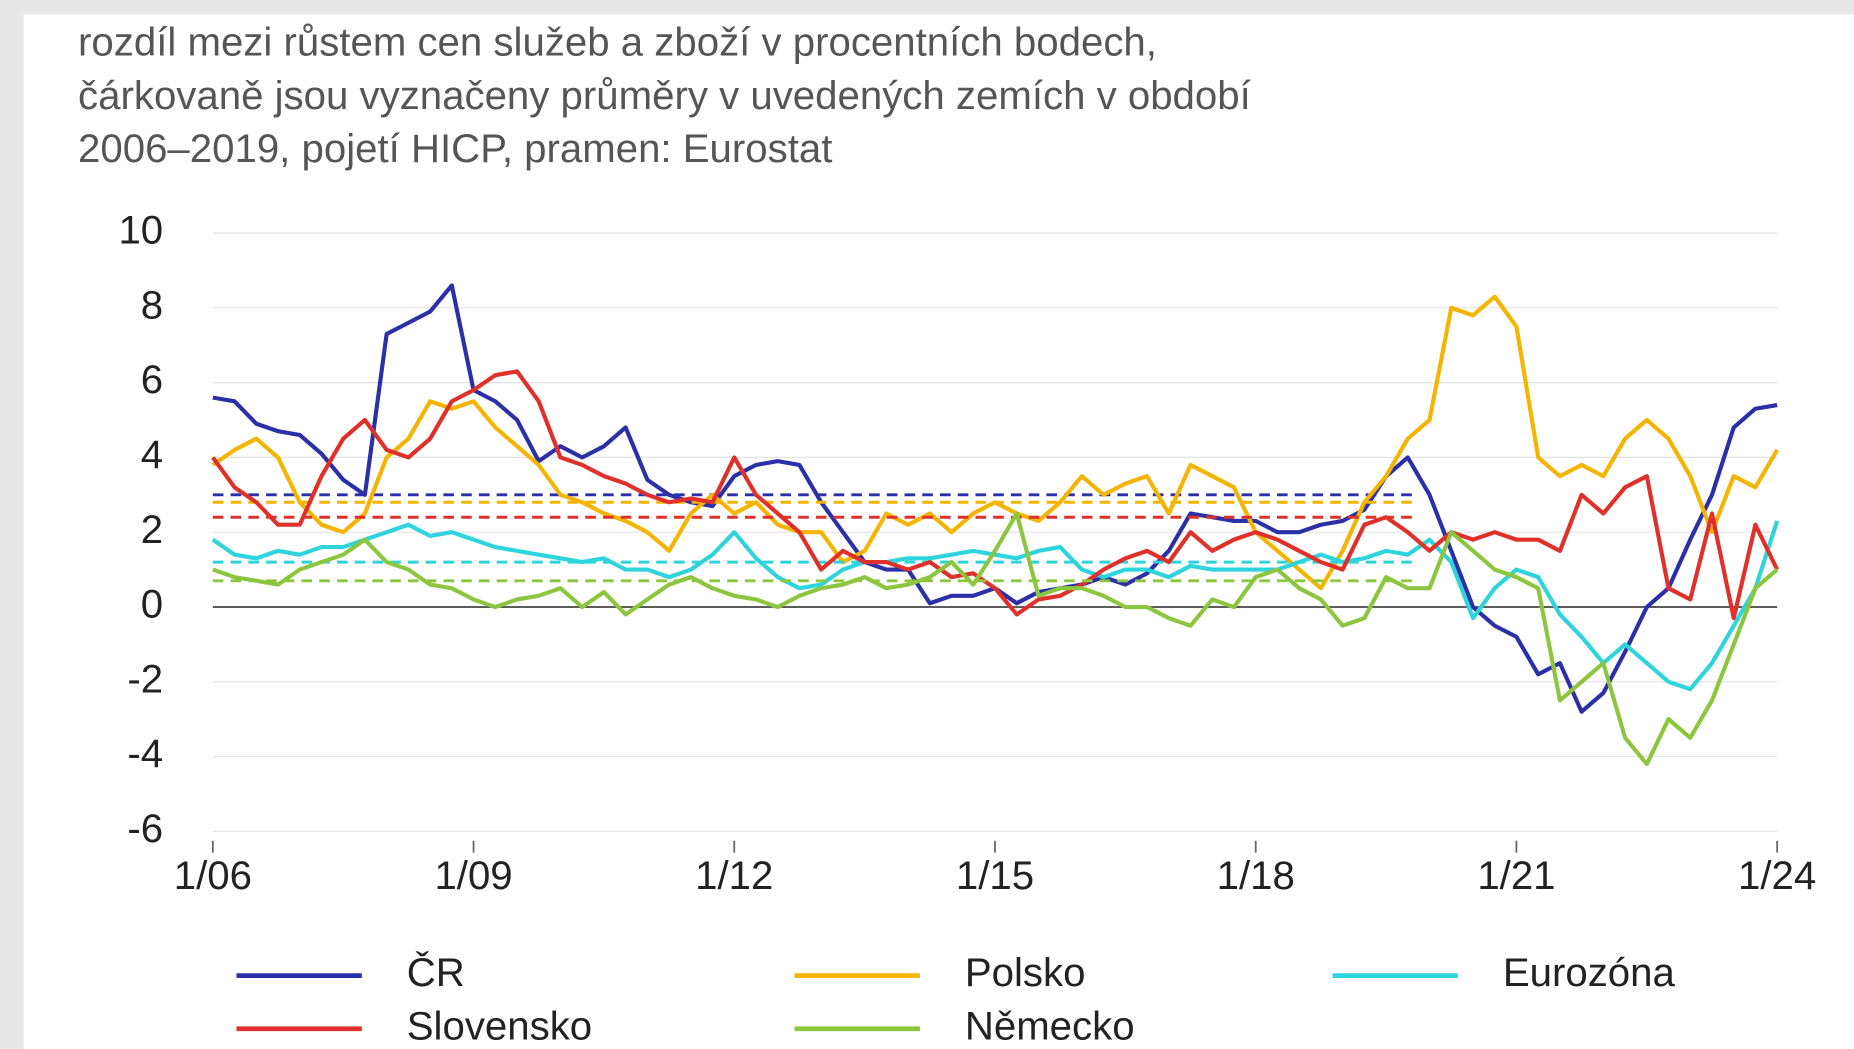  What do you see at coordinates (145, 678) in the screenshot?
I see `y-tick-label: -2` at bounding box center [145, 678].